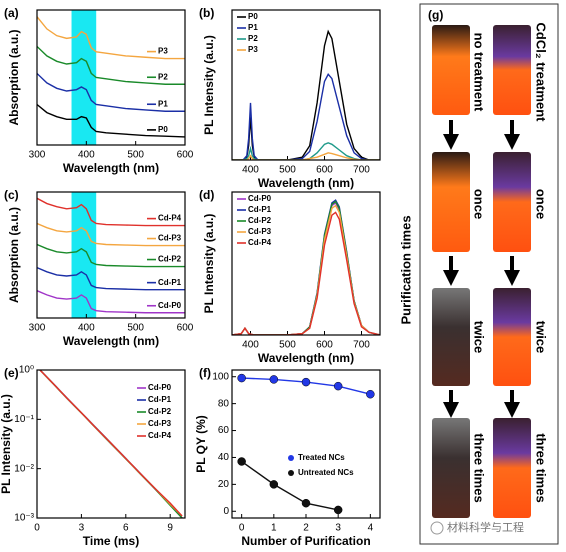 This screenshot has width=566, height=552. Describe the element at coordinates (338, 528) in the screenshot. I see `x-tick-label: 3` at that location.